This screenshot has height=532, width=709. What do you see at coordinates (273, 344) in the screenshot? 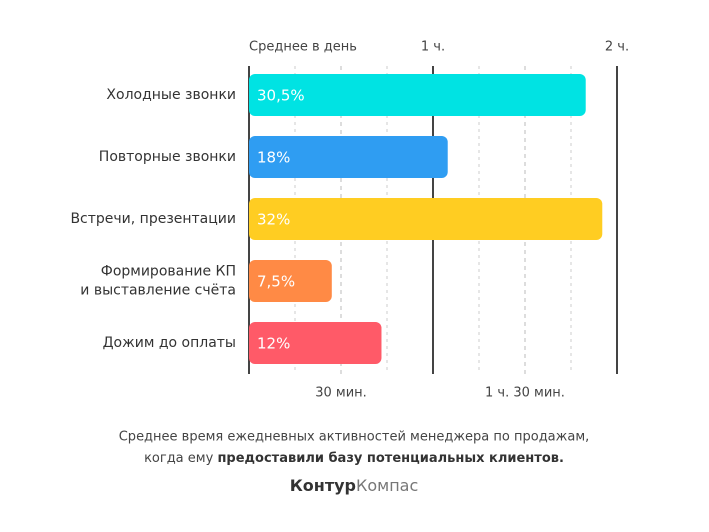
I see `value-label: 12%` at bounding box center [273, 344].